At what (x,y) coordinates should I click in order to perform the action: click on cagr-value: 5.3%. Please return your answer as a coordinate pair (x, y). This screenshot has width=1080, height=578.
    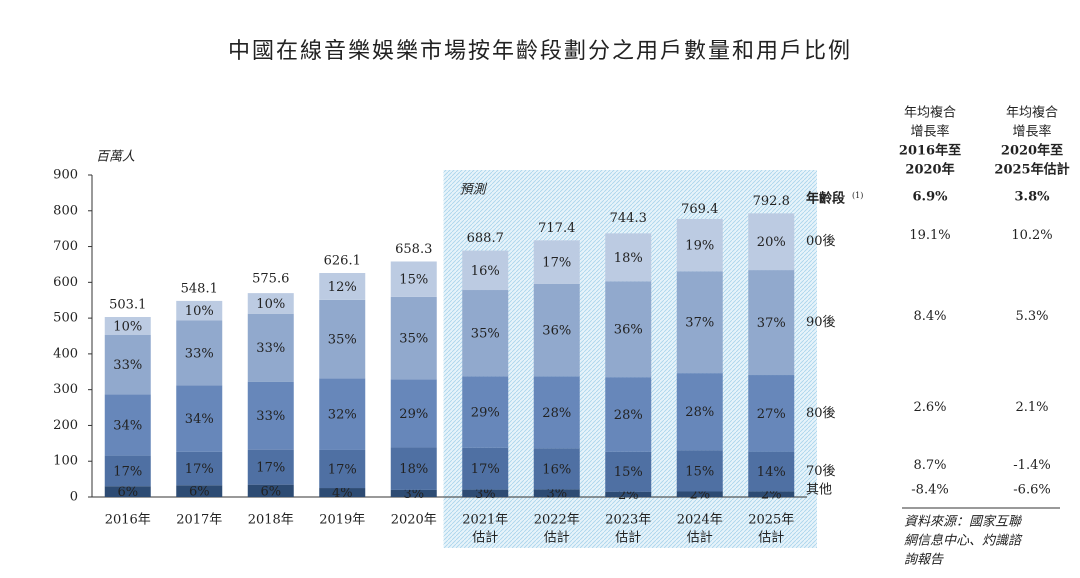
    Looking at the image, I should click on (1031, 316).